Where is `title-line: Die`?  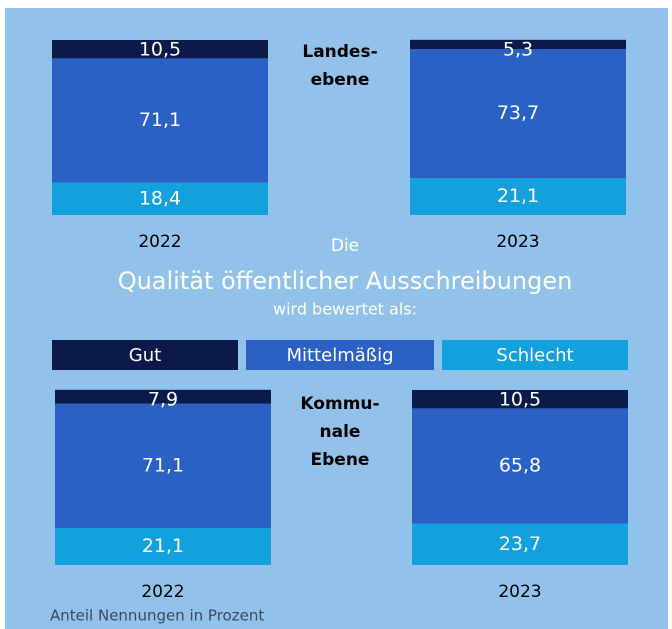 title-line: Die is located at coordinates (345, 246).